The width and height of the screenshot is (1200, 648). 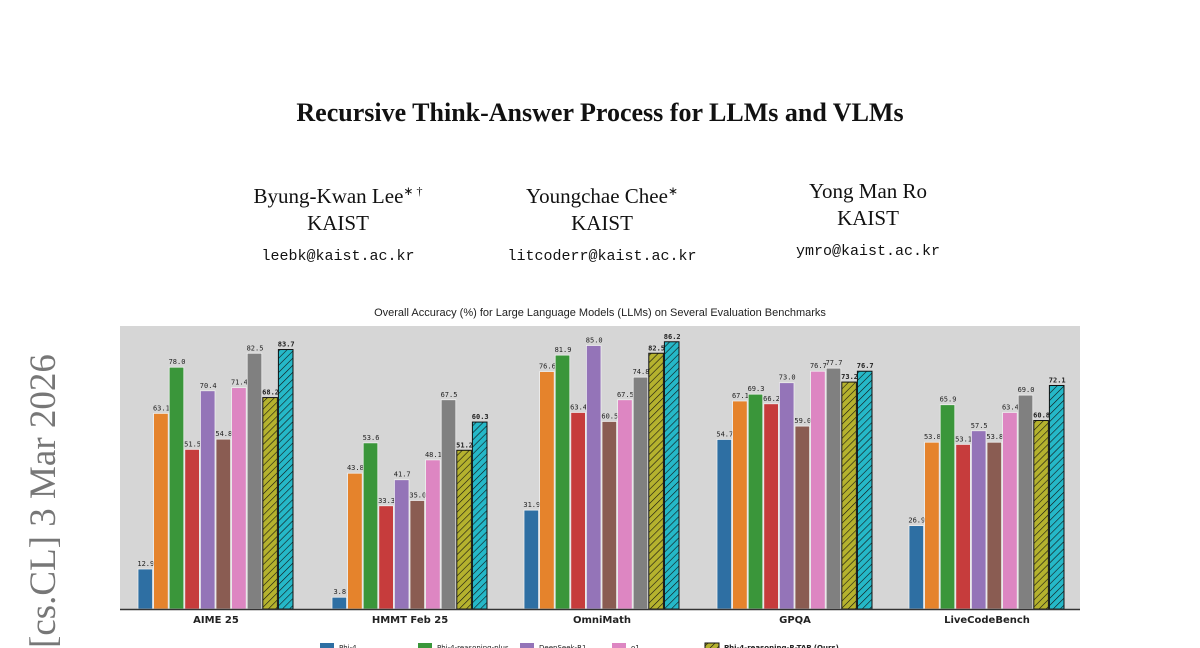 I want to click on x-tick-label: AIME 25, so click(x=216, y=620).